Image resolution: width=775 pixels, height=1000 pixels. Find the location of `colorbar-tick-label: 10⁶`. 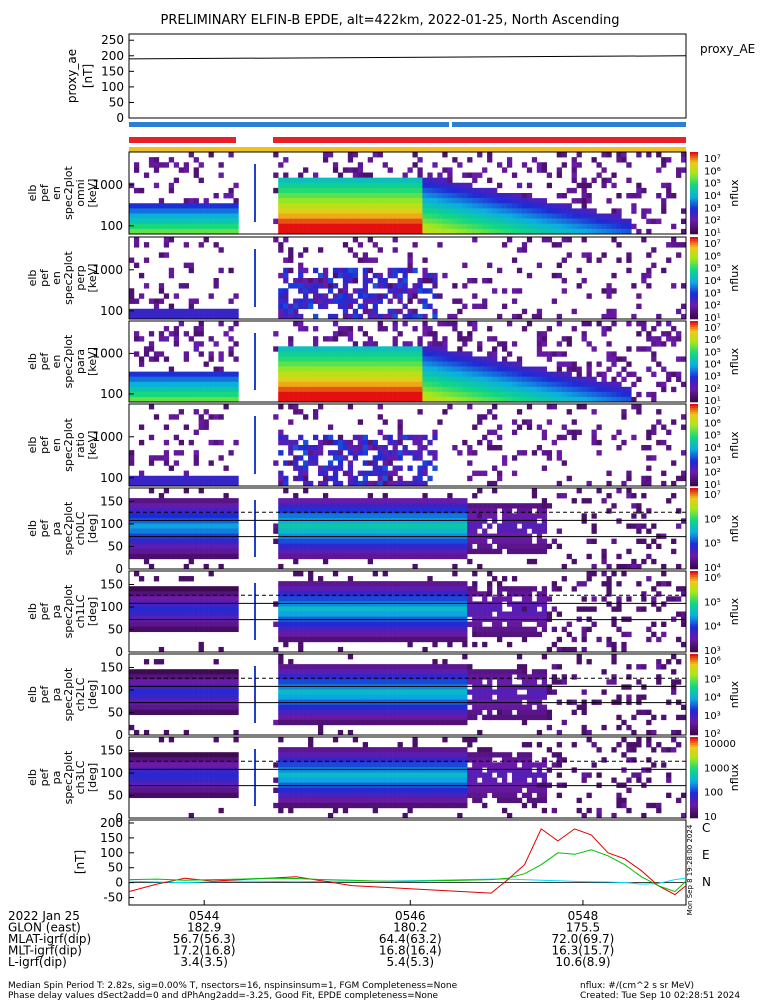

colorbar-tick-label: 10⁶ is located at coordinates (712, 256).